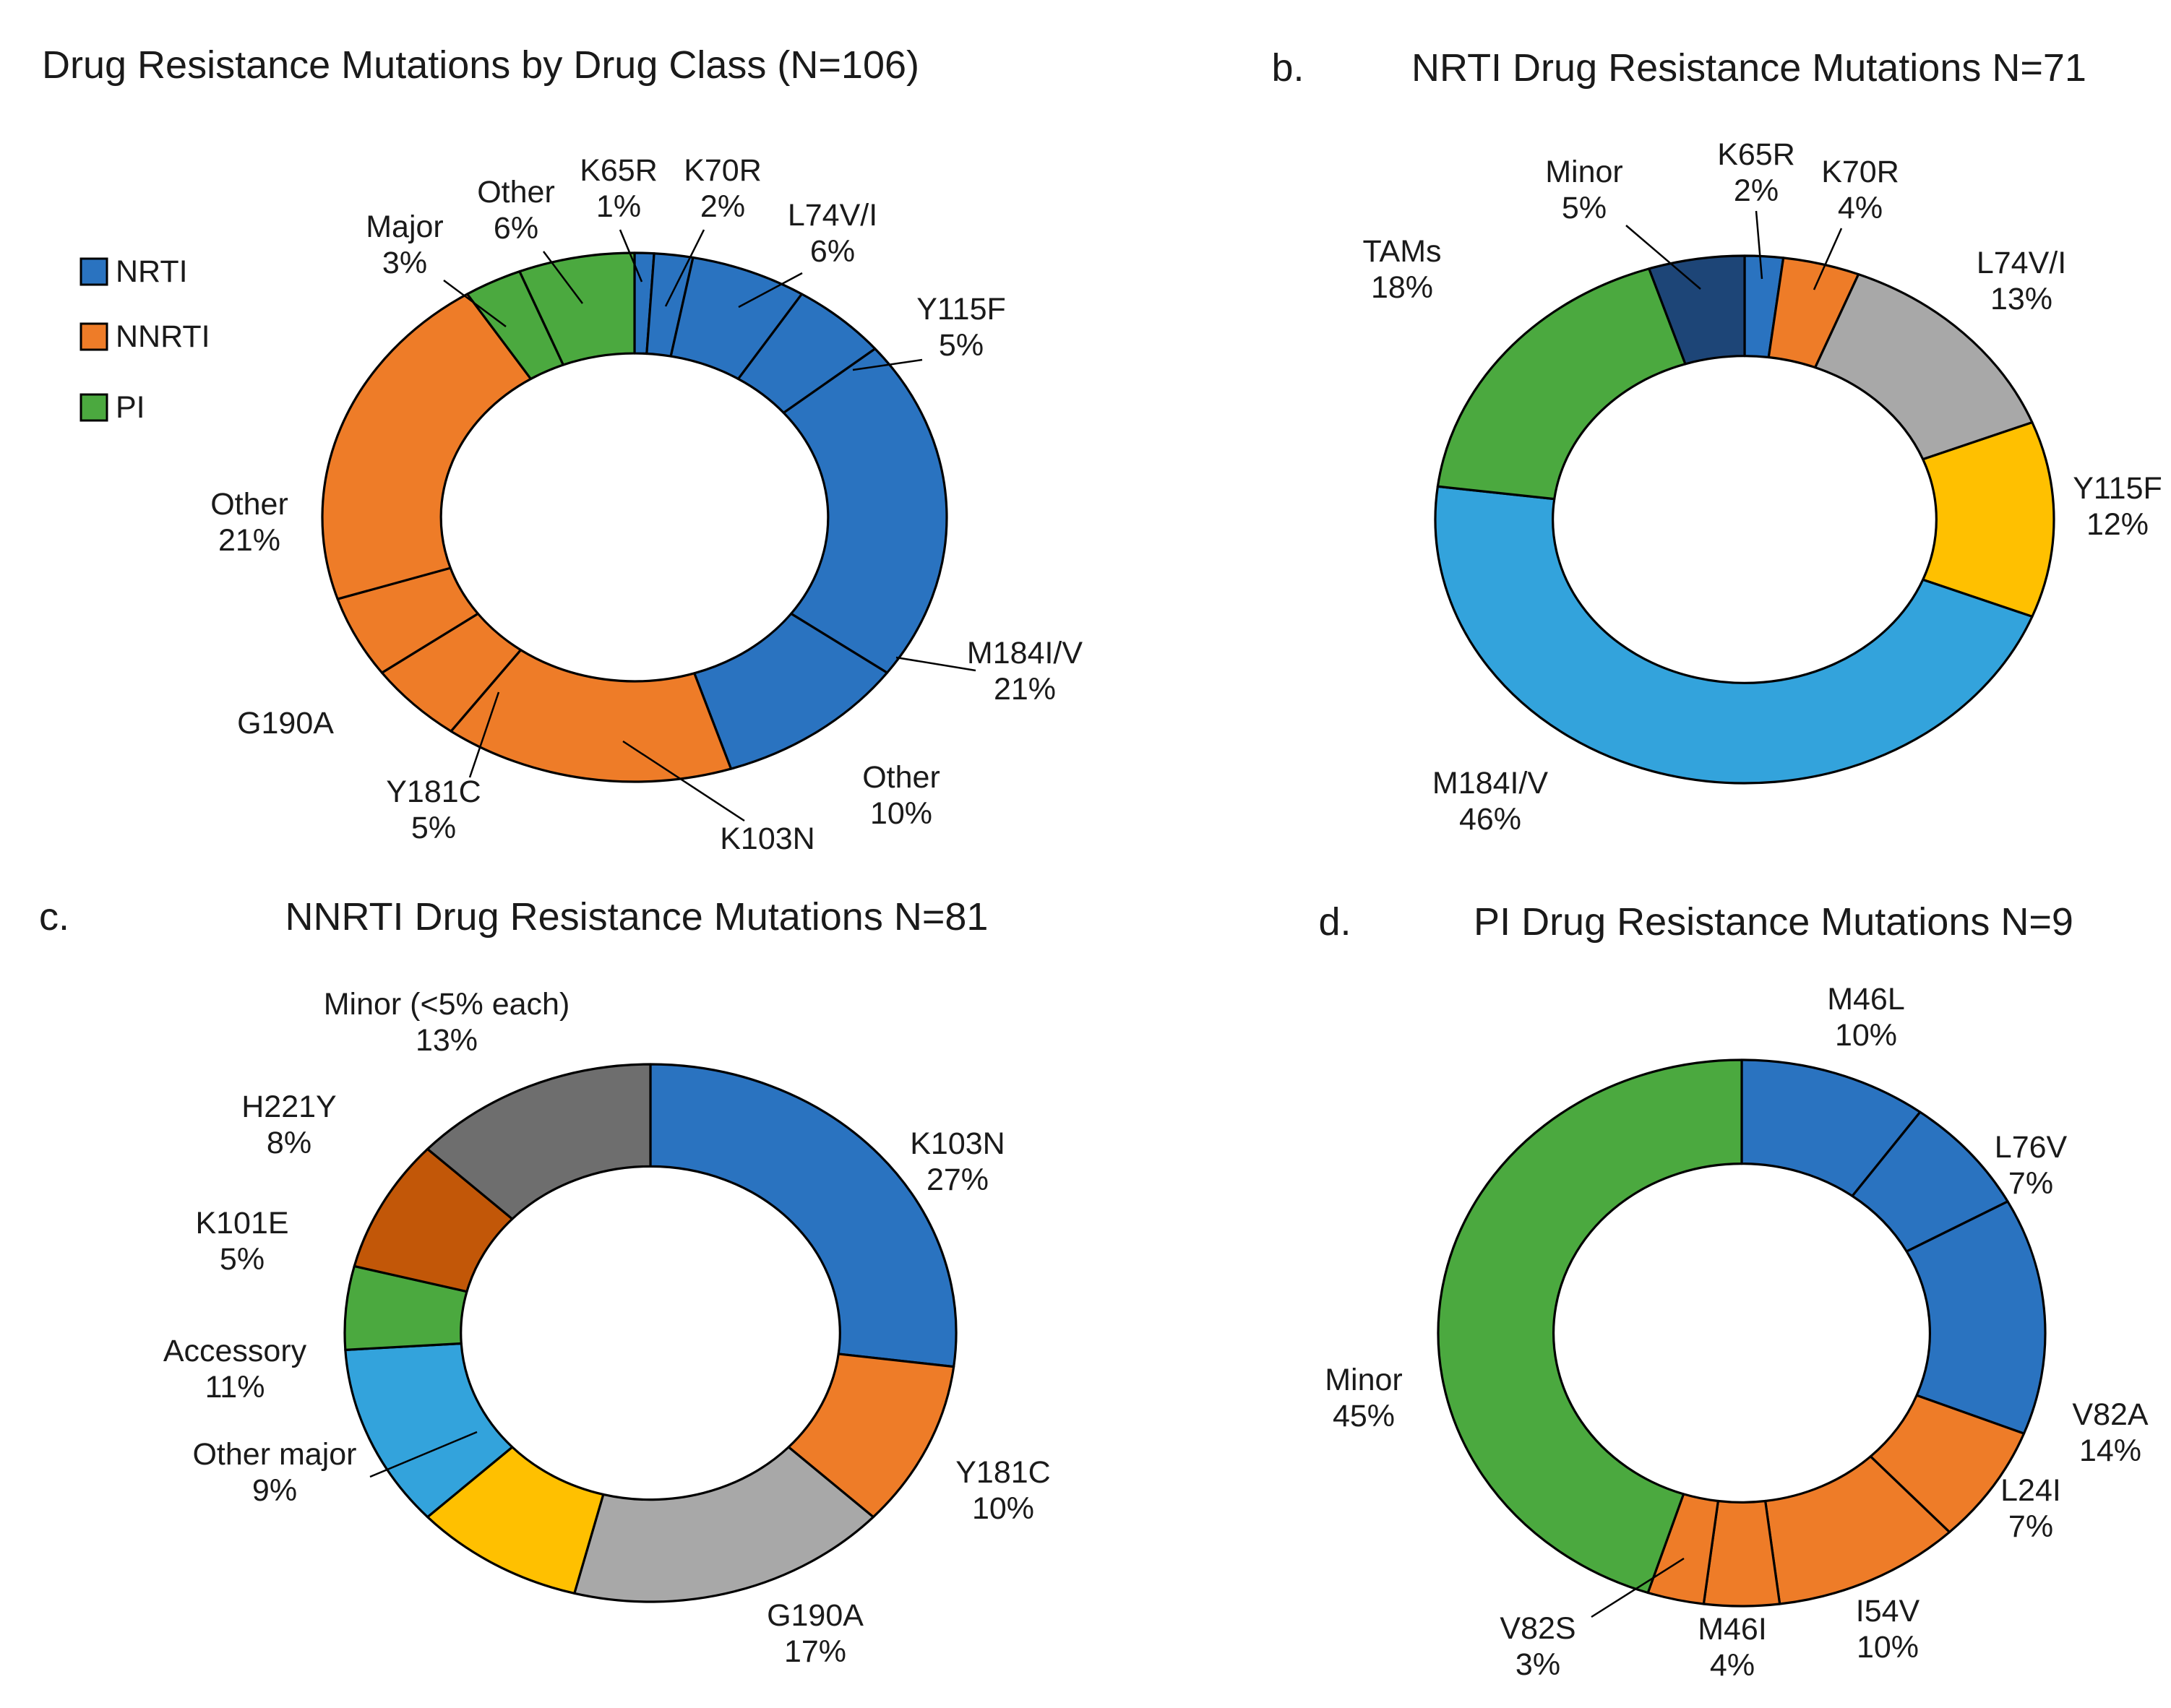 This screenshot has width=2171, height=1708. I want to click on donut-segment-tams, so click(1561, 384).